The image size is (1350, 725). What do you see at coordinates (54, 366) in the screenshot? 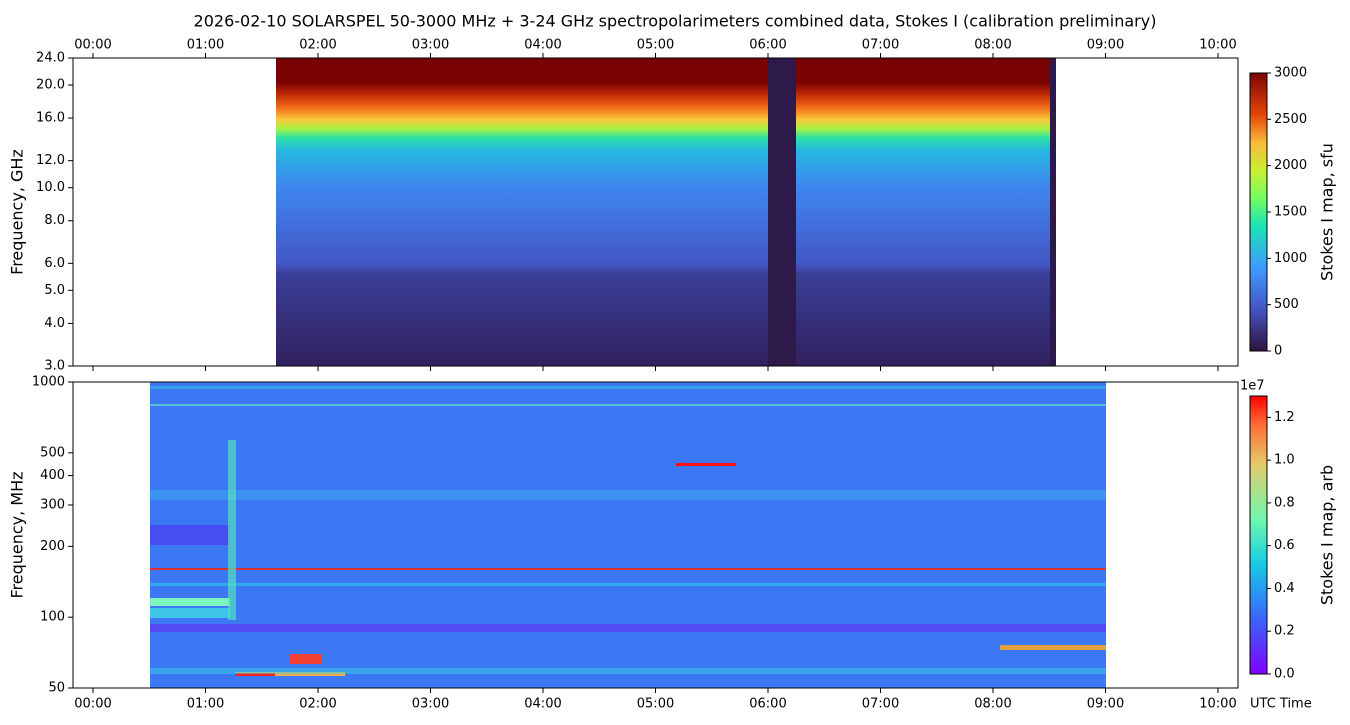
I see `y-tick-label: 3.0` at bounding box center [54, 366].